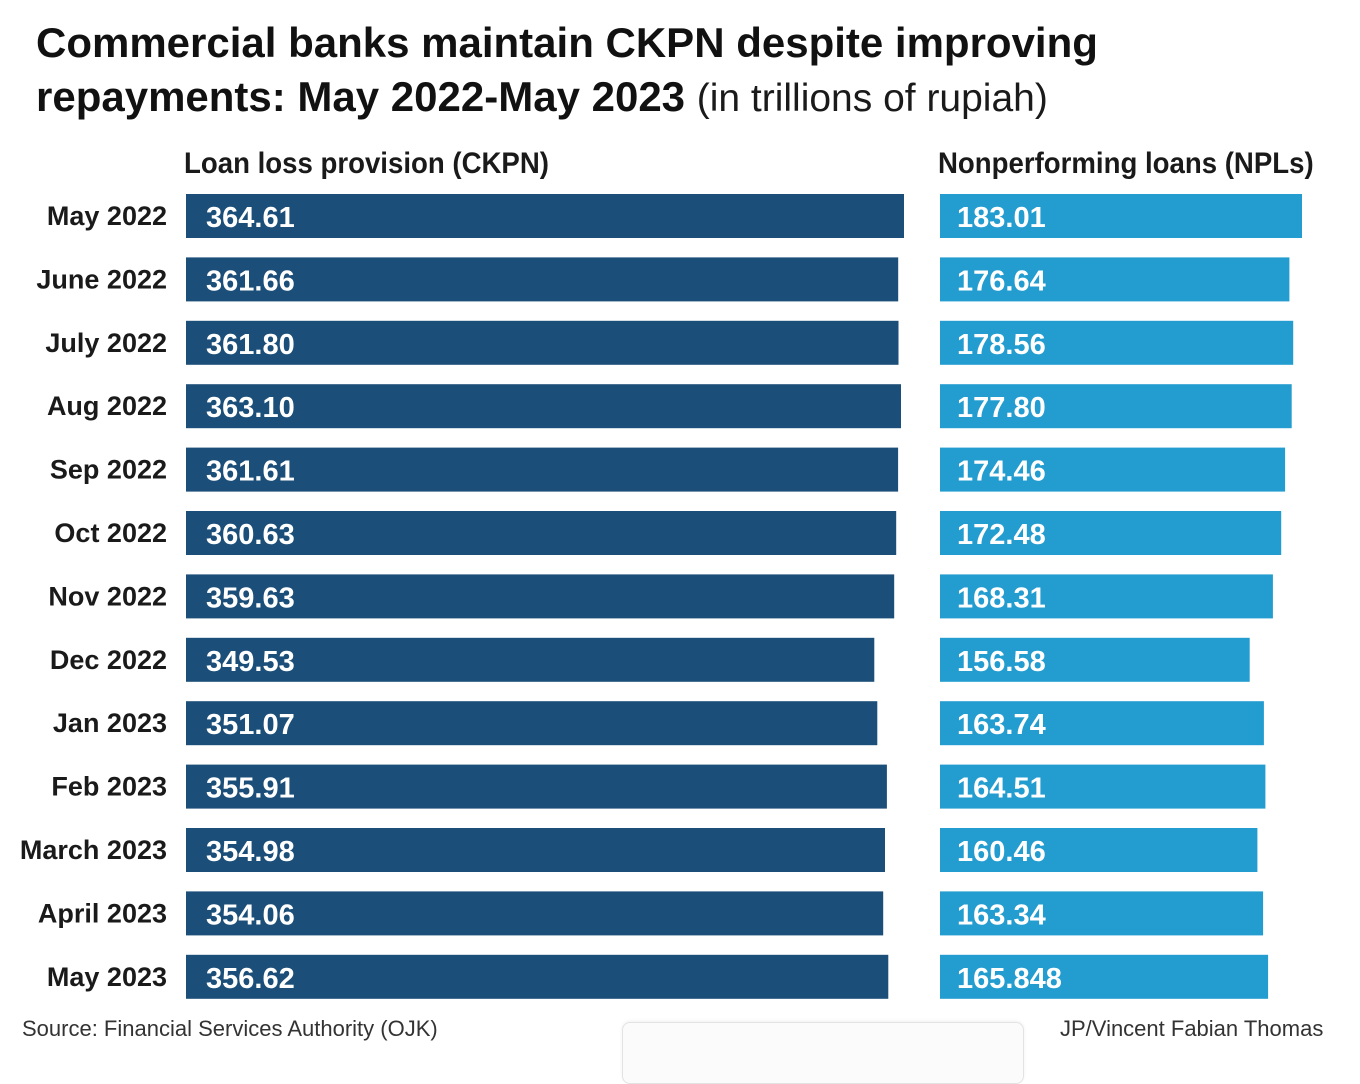  Describe the element at coordinates (250, 472) in the screenshot. I see `ckpn-value-label: 361.61` at that location.